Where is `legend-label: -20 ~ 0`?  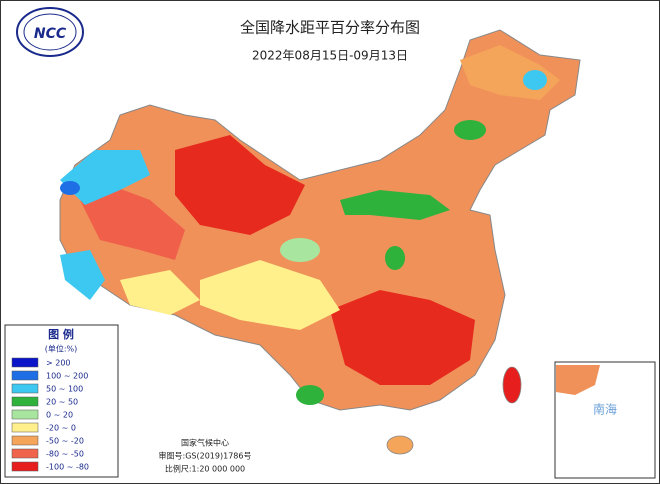 legend-label: -20 ~ 0 is located at coordinates (61, 428).